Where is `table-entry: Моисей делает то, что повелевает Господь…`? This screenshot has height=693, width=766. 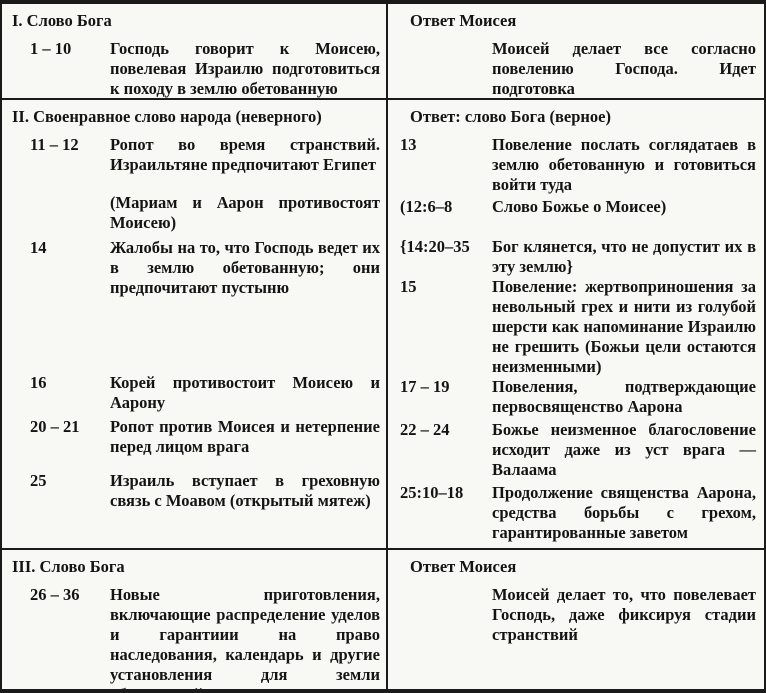
table-entry: Моисей делает то, что повелевает Господь… is located at coordinates (578, 615).